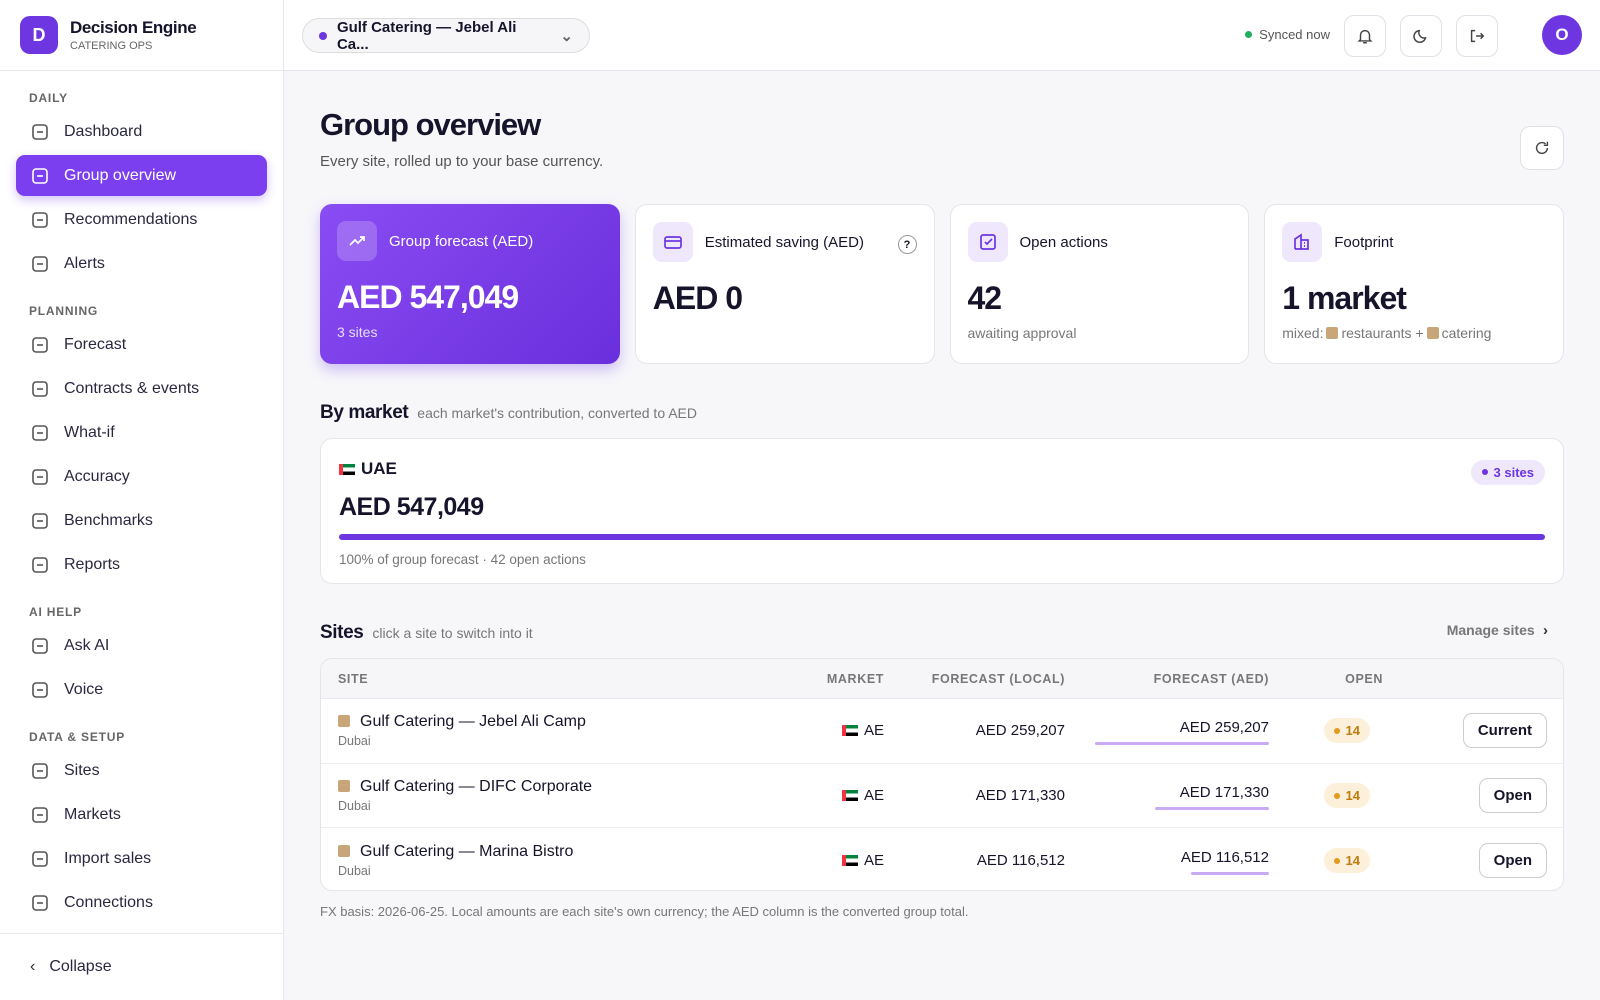  What do you see at coordinates (108, 520) in the screenshot?
I see `nav-label: Benchmarks` at bounding box center [108, 520].